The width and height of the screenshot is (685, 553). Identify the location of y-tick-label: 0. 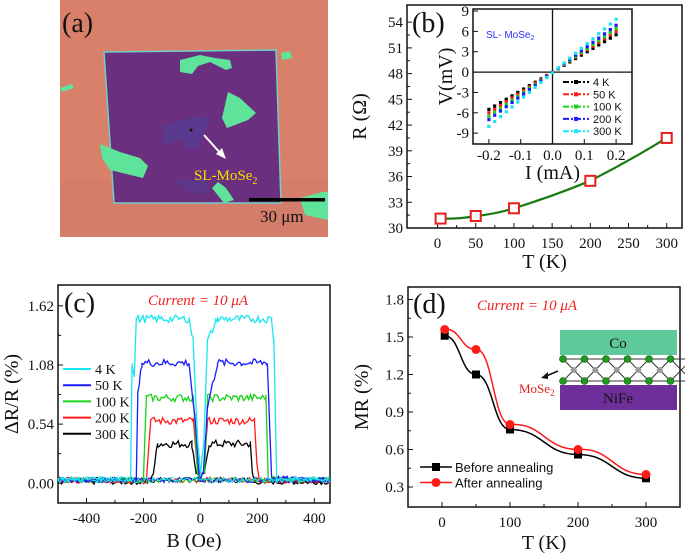
(466, 73).